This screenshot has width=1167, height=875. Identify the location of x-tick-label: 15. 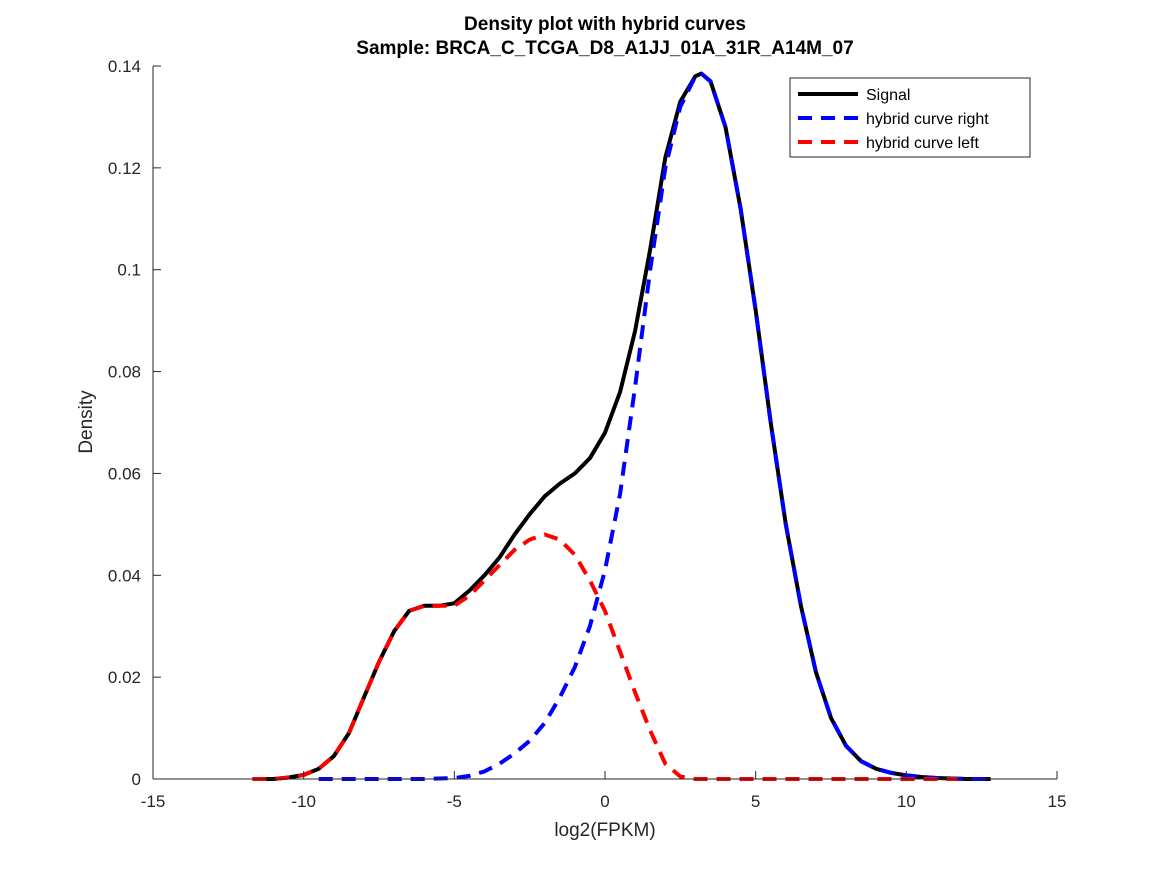
(1057, 801).